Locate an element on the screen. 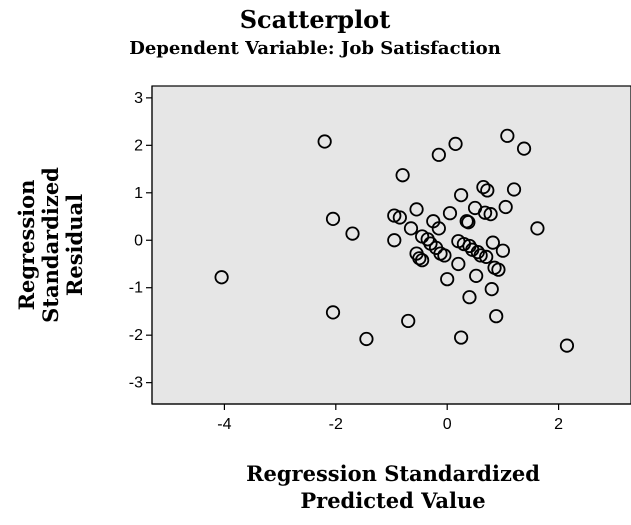 The height and width of the screenshot is (525, 631). x-tick-label: 2 is located at coordinates (558, 424).